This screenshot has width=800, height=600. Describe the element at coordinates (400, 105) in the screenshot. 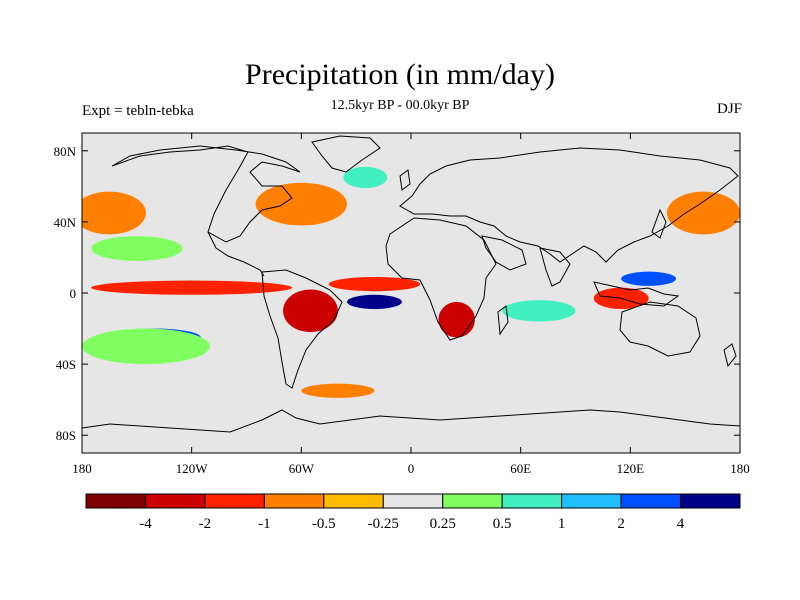

I see `plot-subtitle: 12.5kyr BP - 00.0kyr BP` at that location.